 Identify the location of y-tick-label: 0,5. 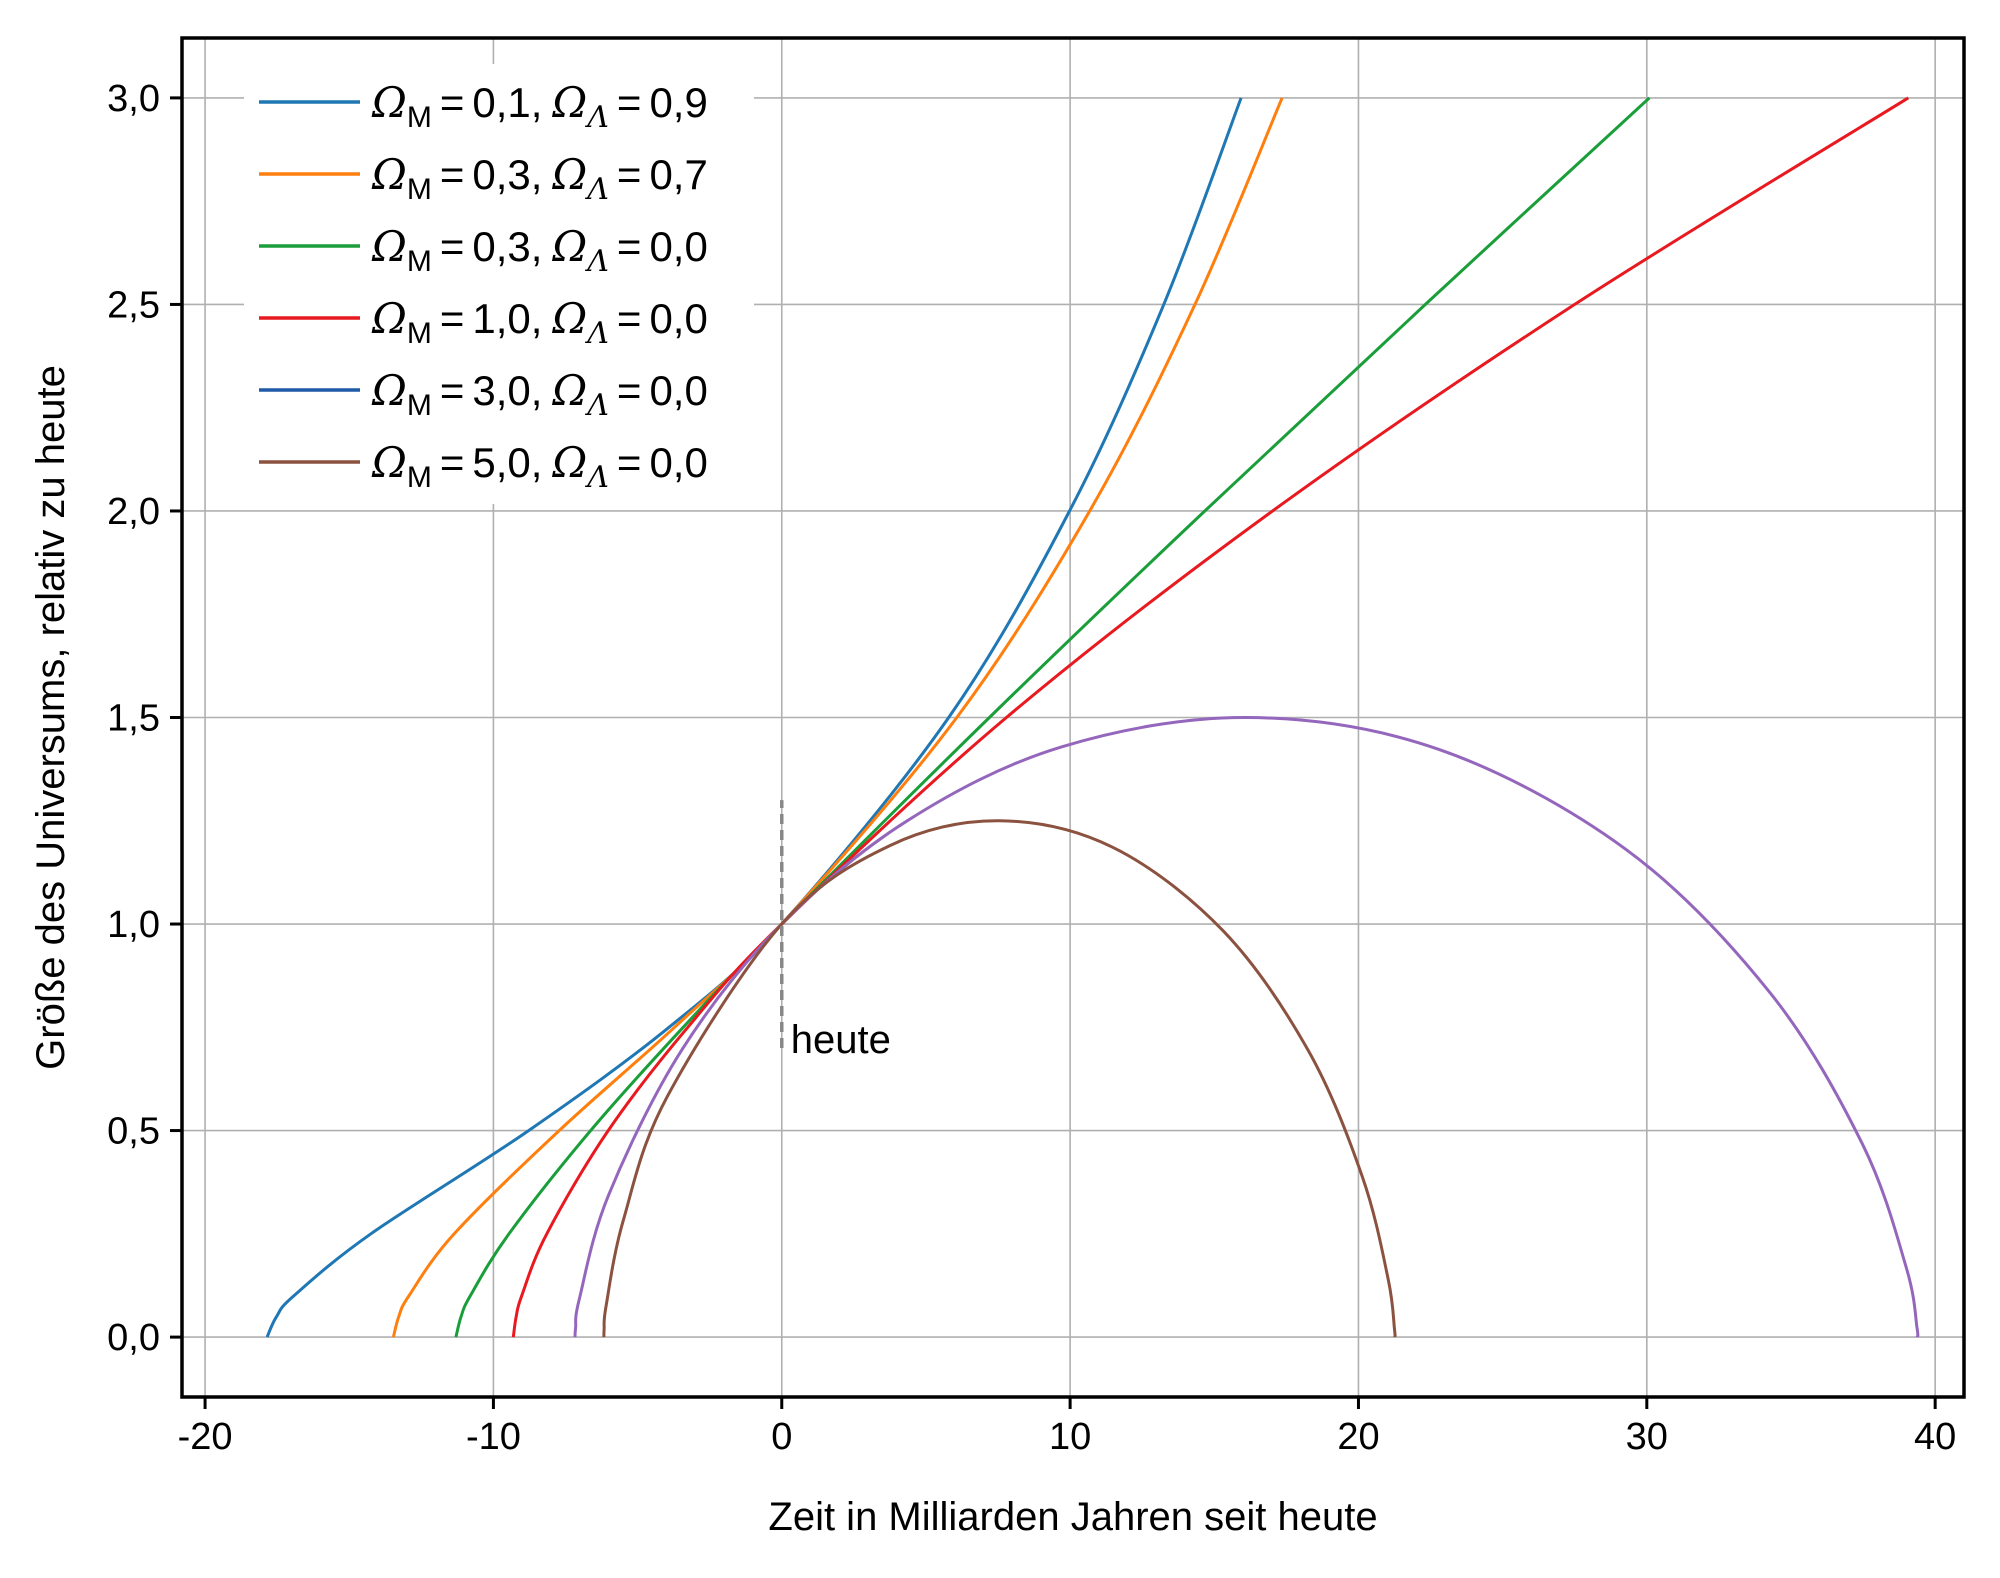
(133, 1132).